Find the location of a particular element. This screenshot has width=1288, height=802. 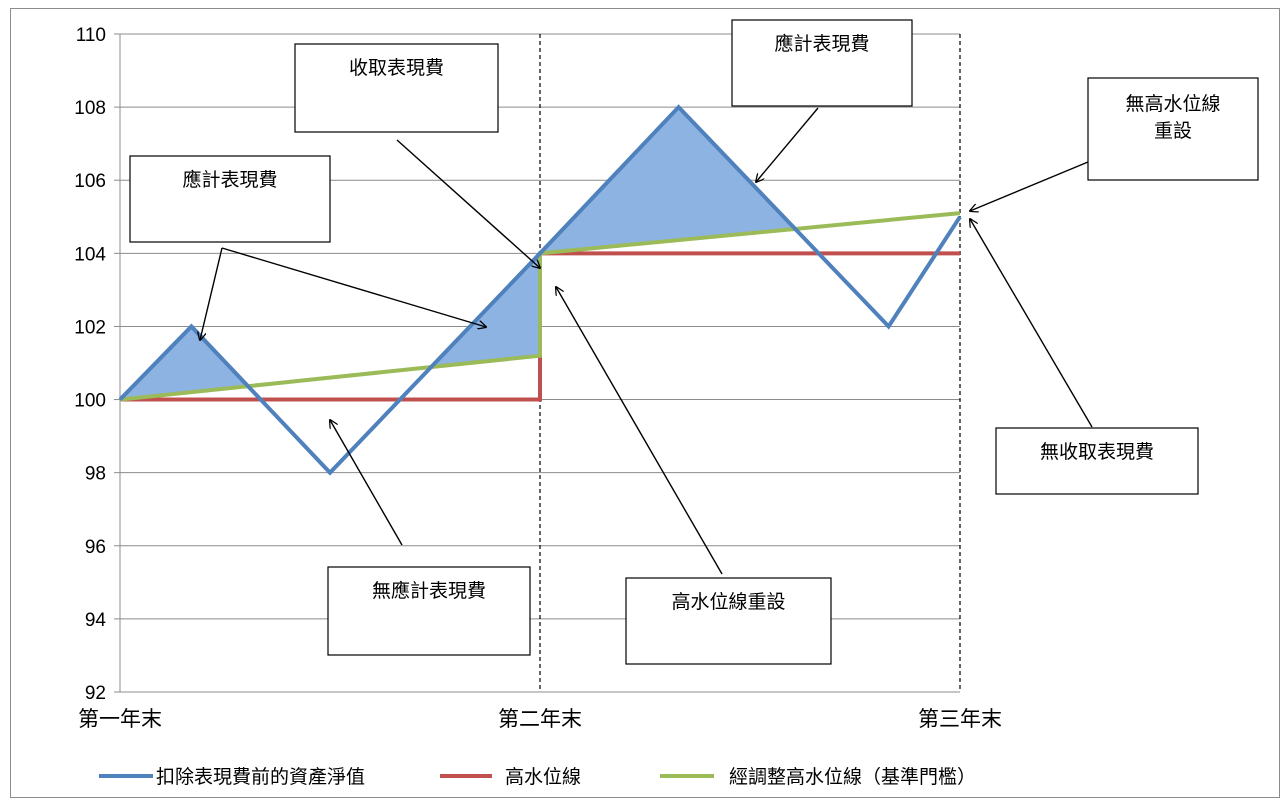

y-tick-label: 110 is located at coordinates (91, 35).